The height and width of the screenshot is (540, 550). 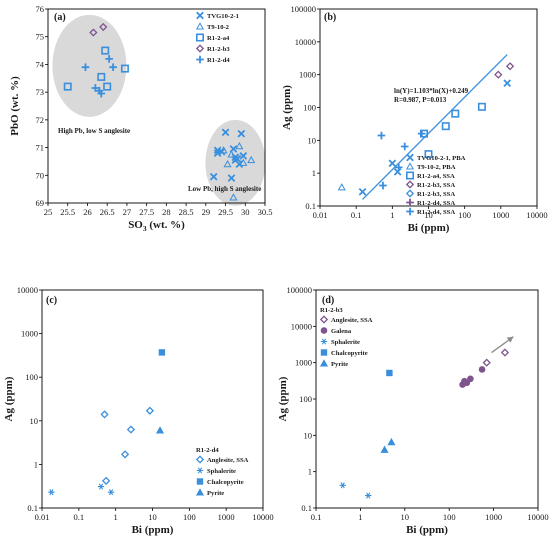 I want to click on panel-label: (b), so click(x=330, y=17).